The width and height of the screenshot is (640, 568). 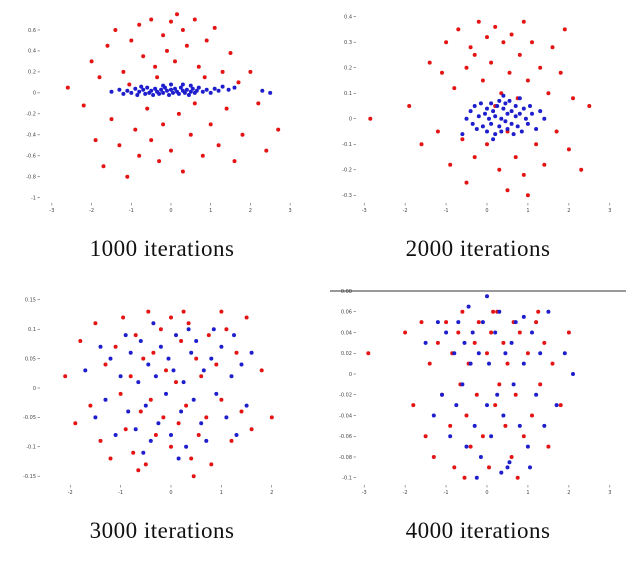 I want to click on svg-text: 0.08, so click(x=346, y=292).